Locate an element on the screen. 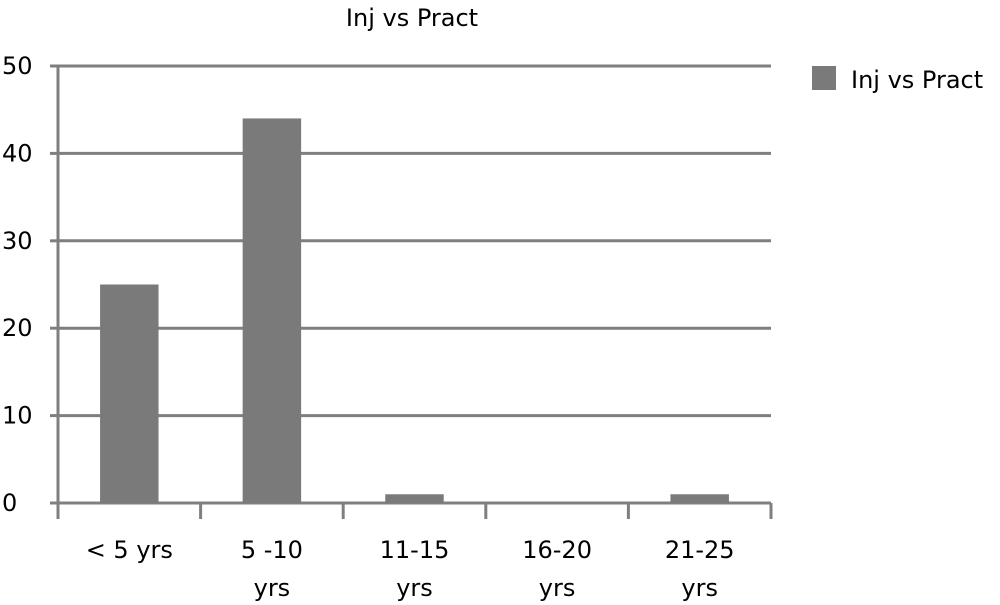 The height and width of the screenshot is (605, 1000). y-tick-label: 0 is located at coordinates (9, 503).